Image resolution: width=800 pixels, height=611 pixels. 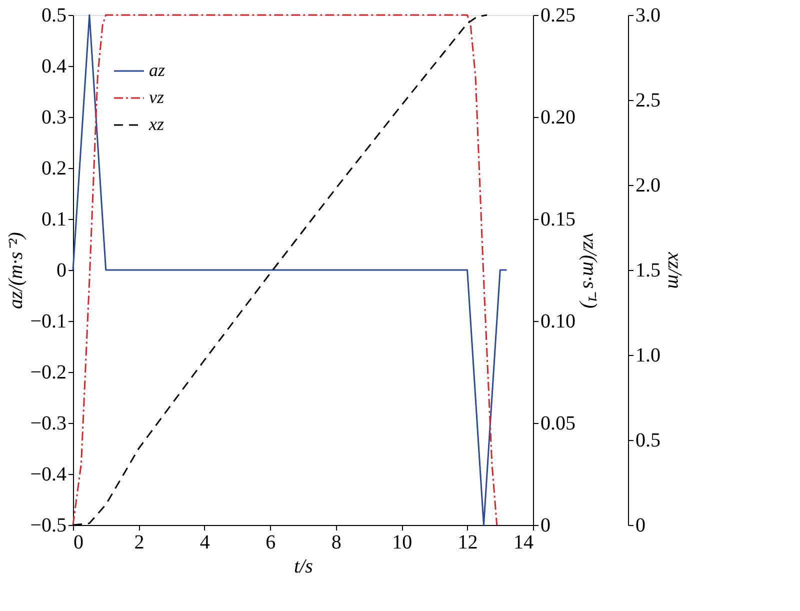 I want to click on y-tick-label: −0.3, so click(x=48, y=423).